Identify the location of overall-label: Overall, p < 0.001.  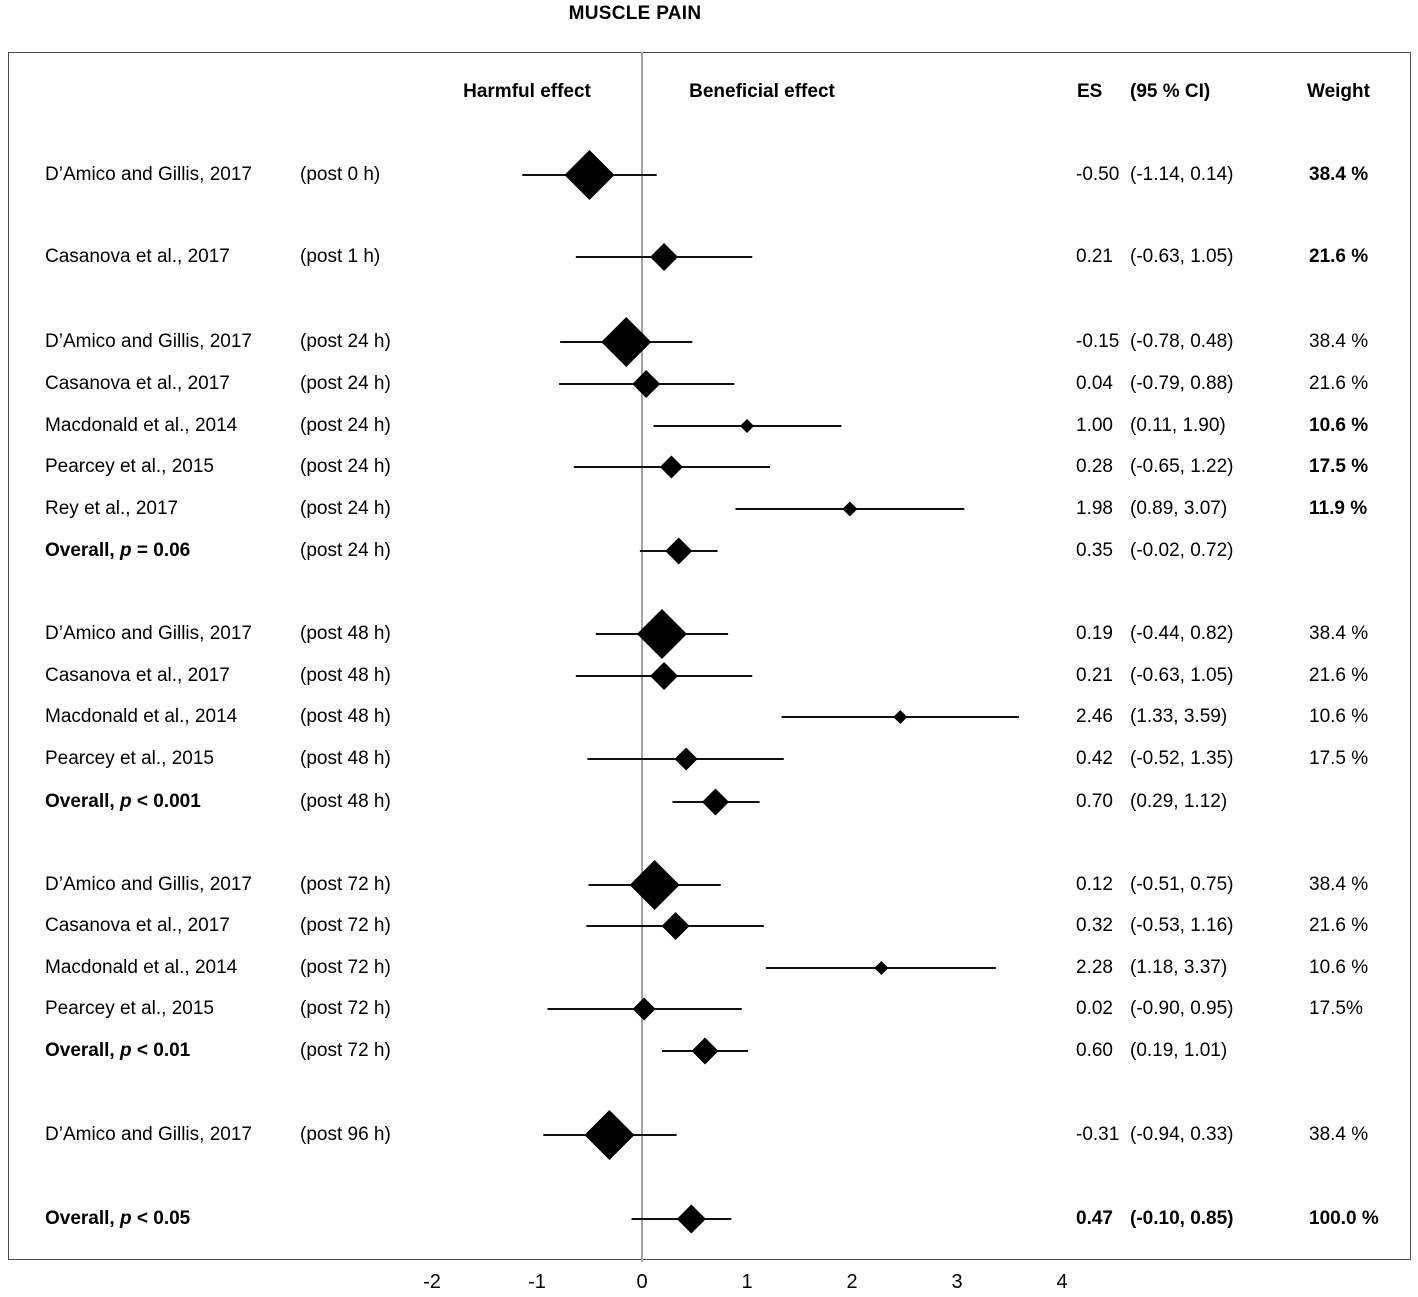
(123, 801).